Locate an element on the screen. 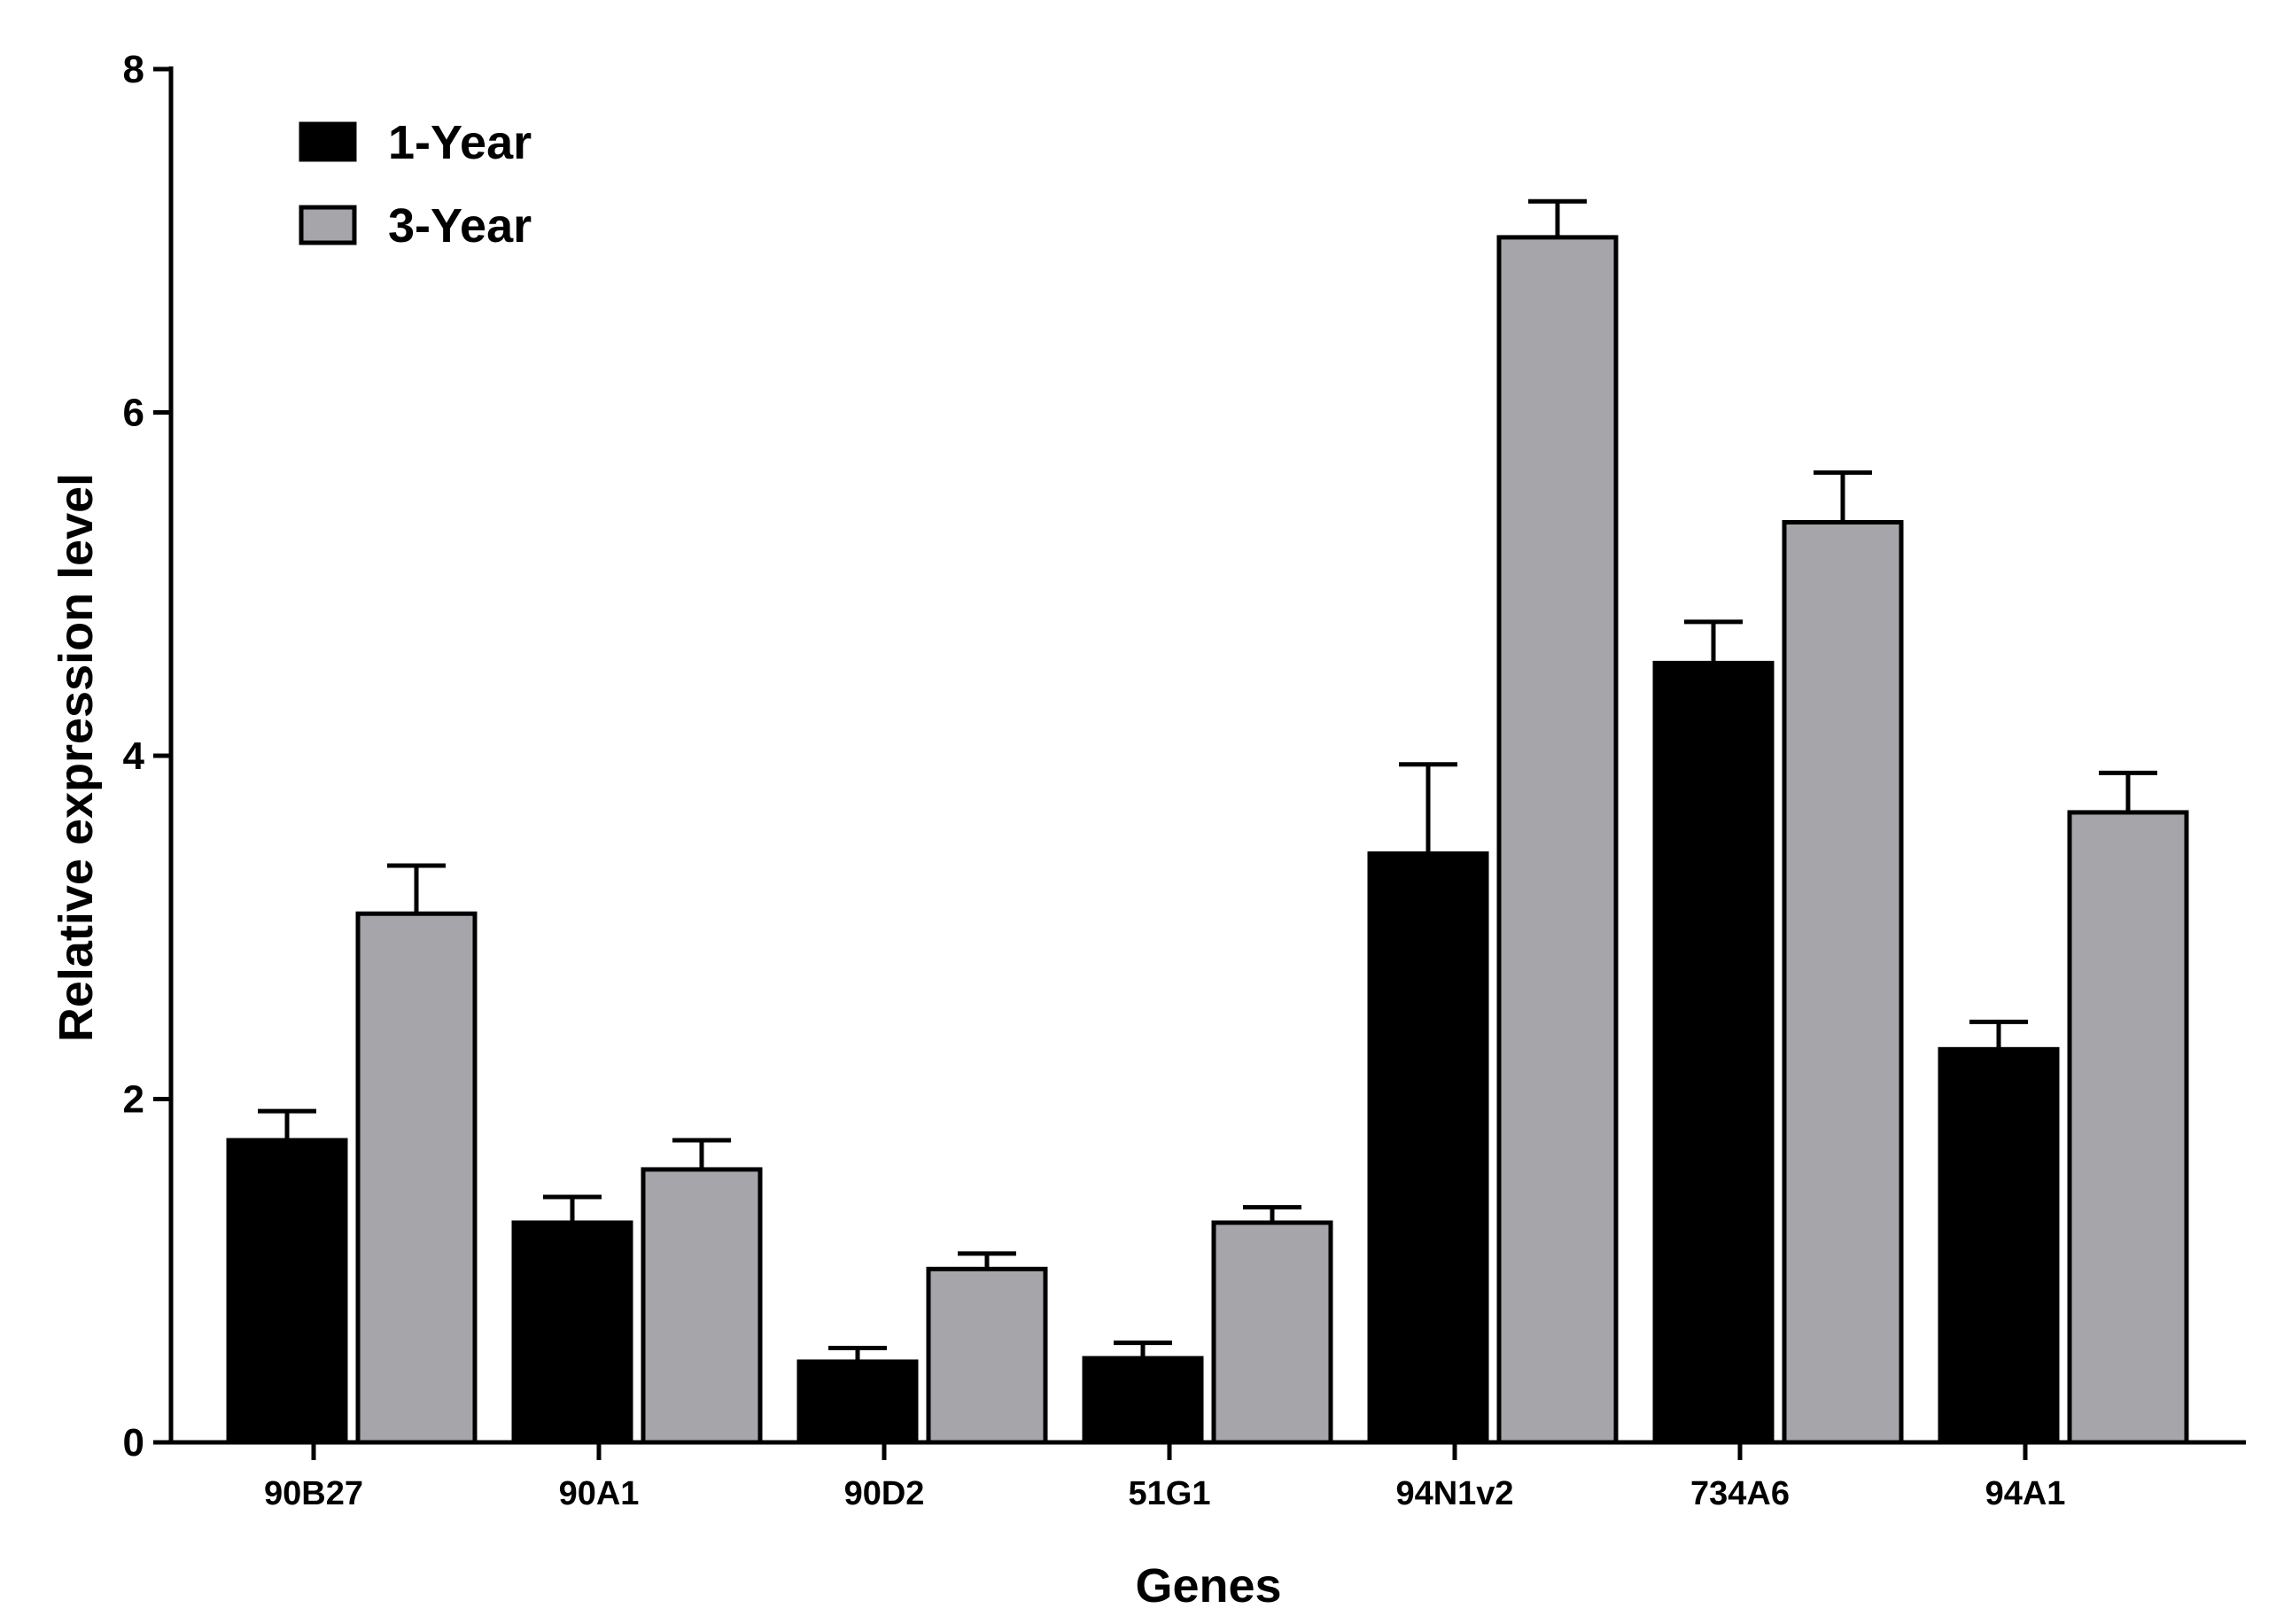 This screenshot has height=1624, width=2276. bar-3-year-90d2 is located at coordinates (987, 1356).